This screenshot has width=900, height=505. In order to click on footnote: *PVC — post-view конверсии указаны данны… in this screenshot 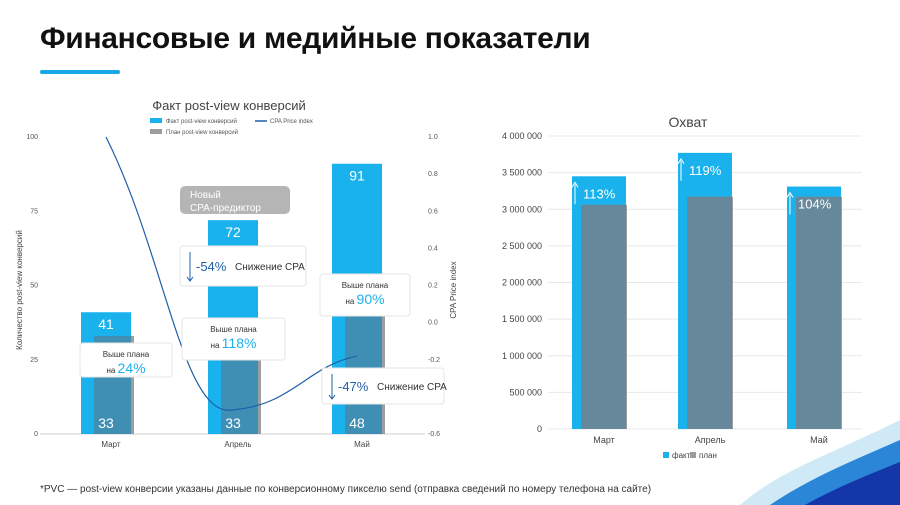, I will do `click(346, 489)`.